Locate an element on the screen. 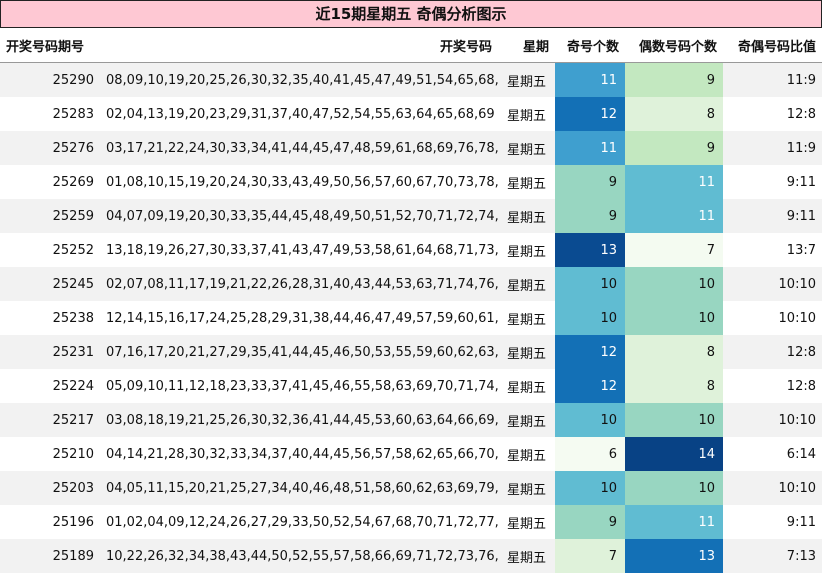  cell-ratio: 13:7 is located at coordinates (772, 250).